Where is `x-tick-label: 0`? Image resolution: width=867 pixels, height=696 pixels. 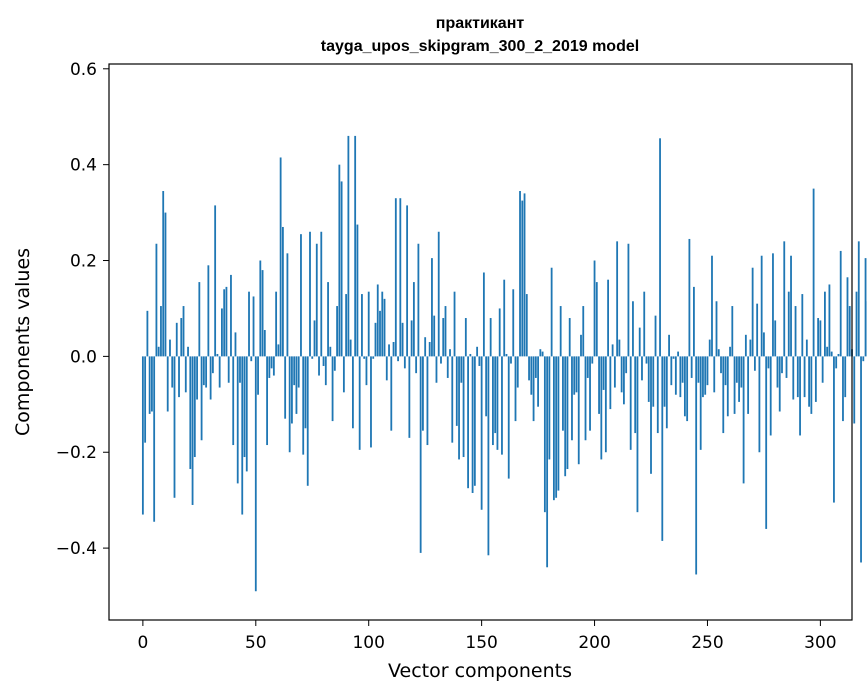 x-tick-label: 0 is located at coordinates (142, 643).